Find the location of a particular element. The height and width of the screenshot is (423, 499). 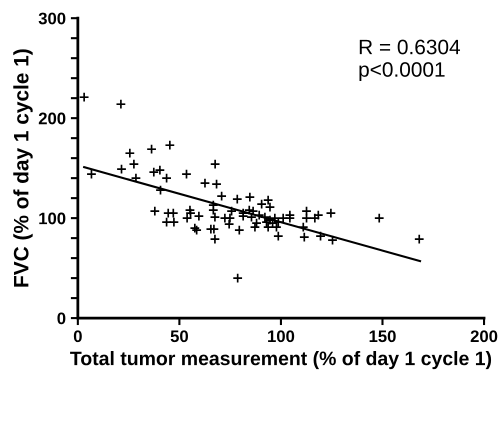

y-tick-label: 100 is located at coordinates (52, 218).